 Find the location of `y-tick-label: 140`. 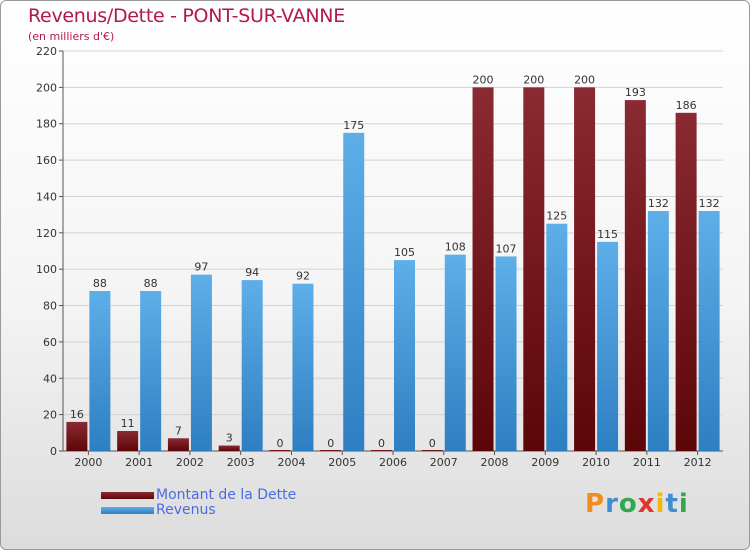

y-tick-label: 140 is located at coordinates (46, 196).